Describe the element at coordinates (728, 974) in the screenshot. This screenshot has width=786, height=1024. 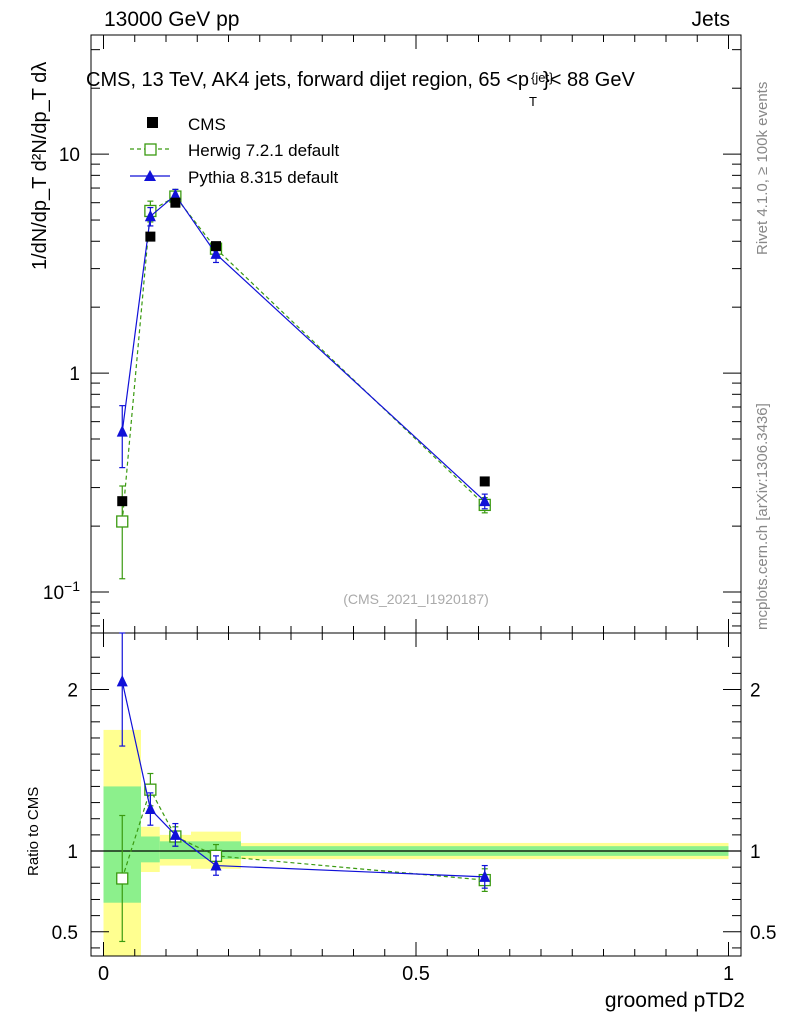
I see `x-tick-label: 1` at that location.